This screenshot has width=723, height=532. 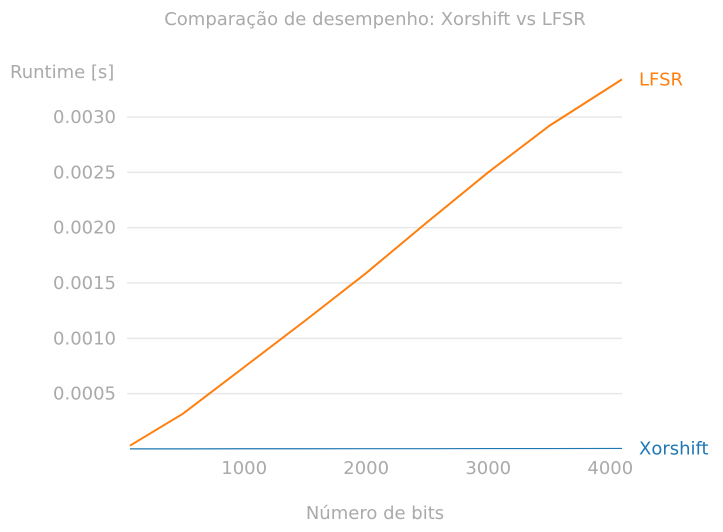 What do you see at coordinates (610, 468) in the screenshot?
I see `x-tick-label: 4000` at bounding box center [610, 468].